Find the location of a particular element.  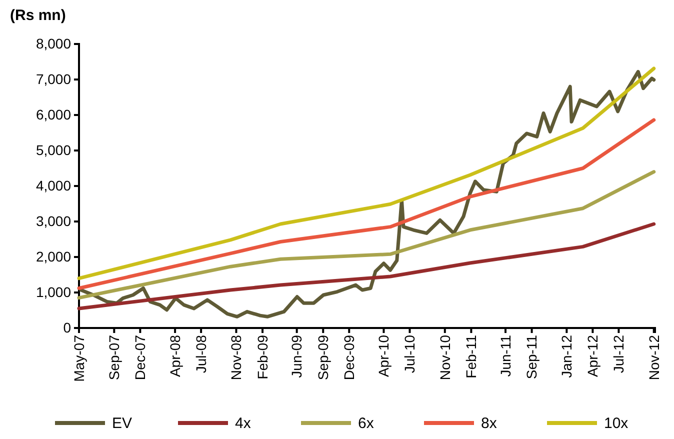

x-tick-label: Feb-09 is located at coordinates (262, 357).